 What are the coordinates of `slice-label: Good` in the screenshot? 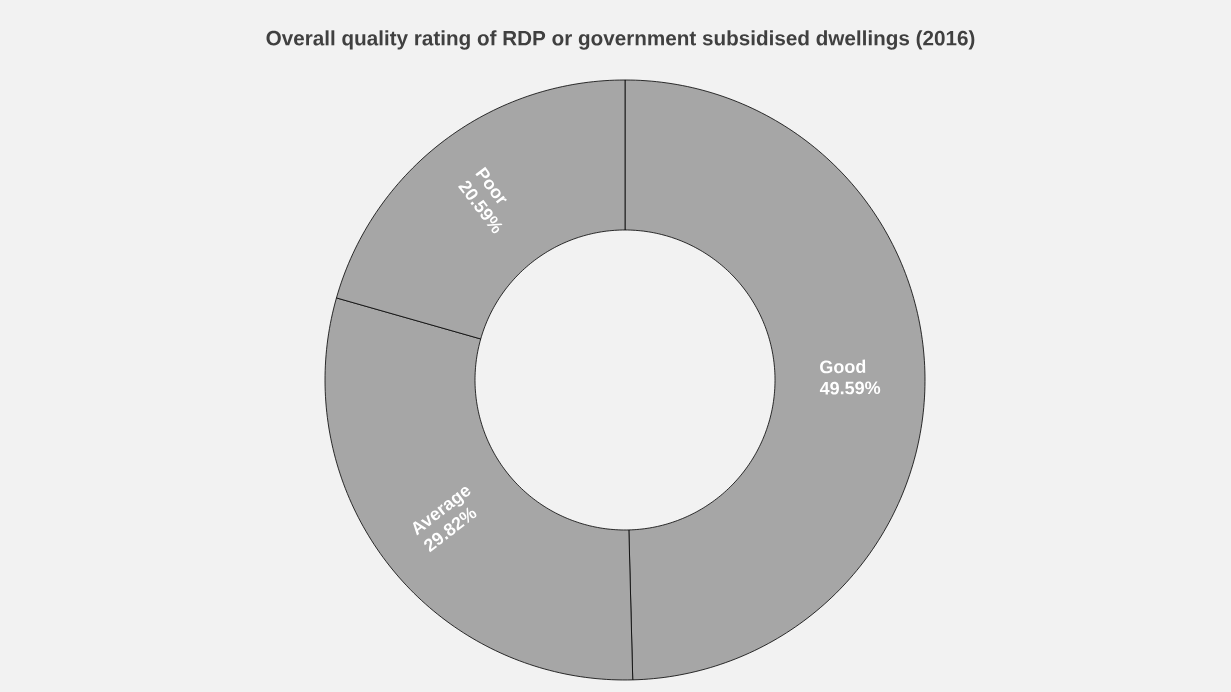 It's located at (843, 366).